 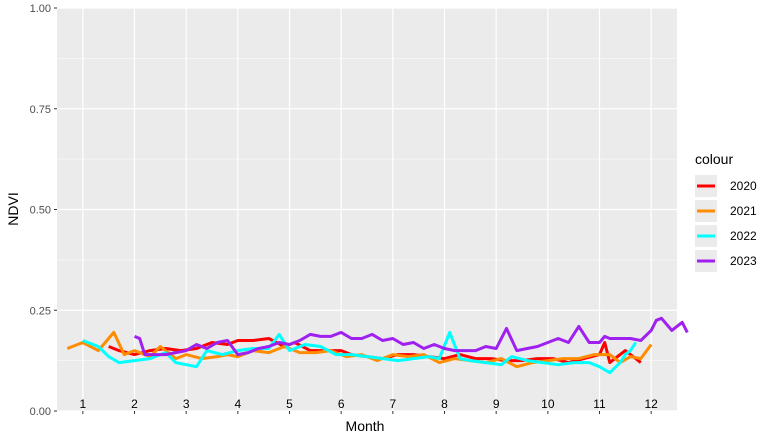 What do you see at coordinates (368, 404) in the screenshot?
I see `month-labels: 1 2 3 4 5 6 7 8 9 10 11 12` at bounding box center [368, 404].